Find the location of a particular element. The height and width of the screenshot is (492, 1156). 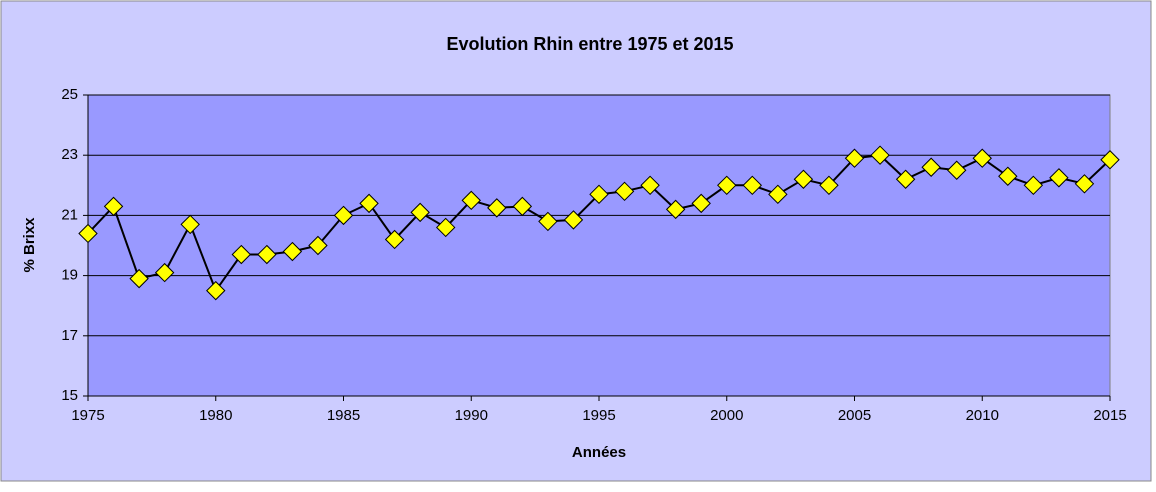

x-tick-label: 1995 is located at coordinates (598, 415).